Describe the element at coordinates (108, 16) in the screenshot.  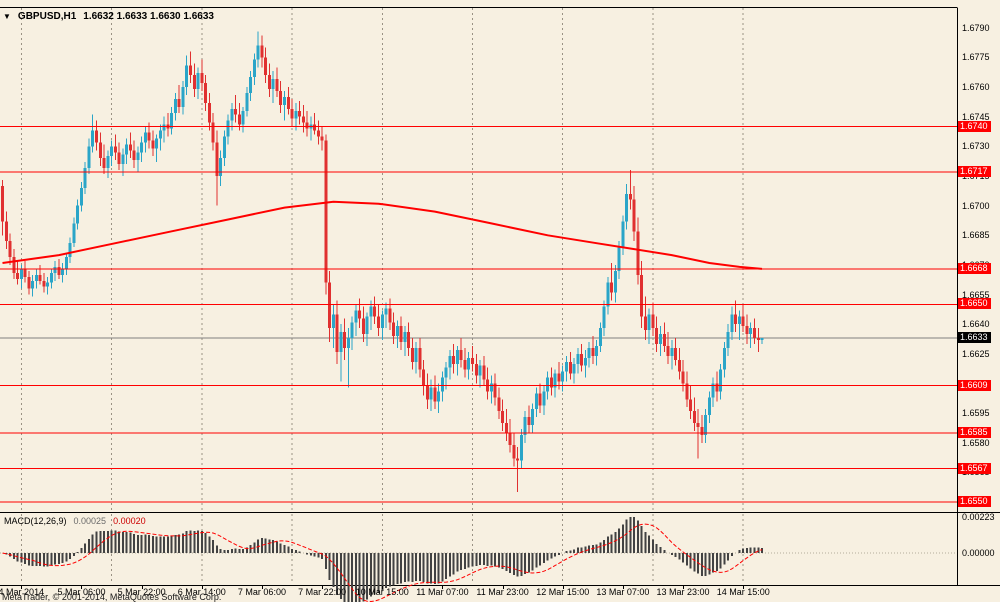
I see `chart-symbol-header: ▼ GBPUSD,H1 1.6632 1.6633 1.6630 1.6633` at that location.